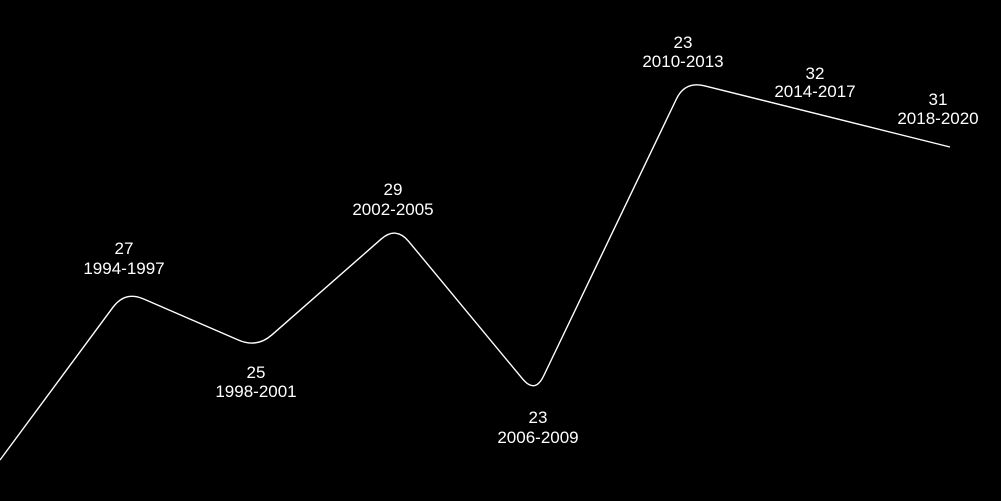  What do you see at coordinates (255, 391) in the screenshot?
I see `data-label-period: 1998-2001` at bounding box center [255, 391].